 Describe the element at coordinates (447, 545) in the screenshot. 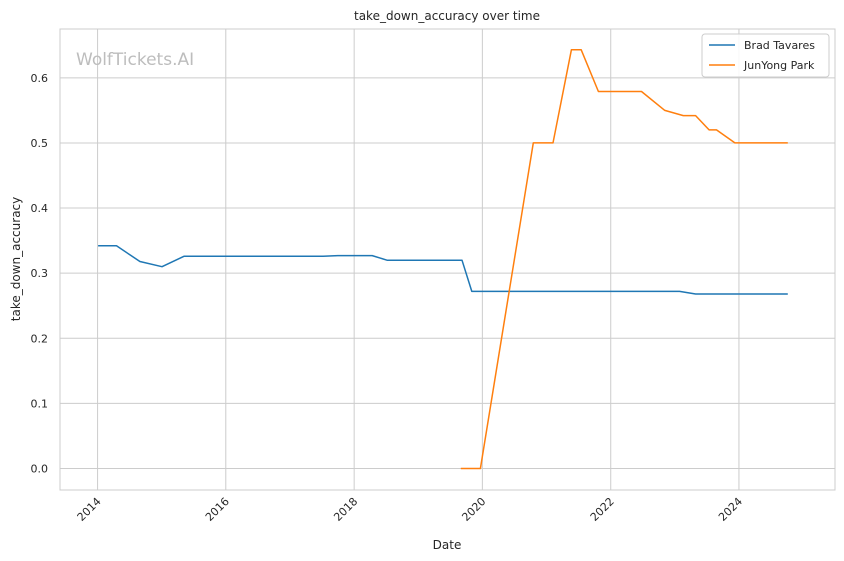

I see `x-axis-label: Date` at that location.